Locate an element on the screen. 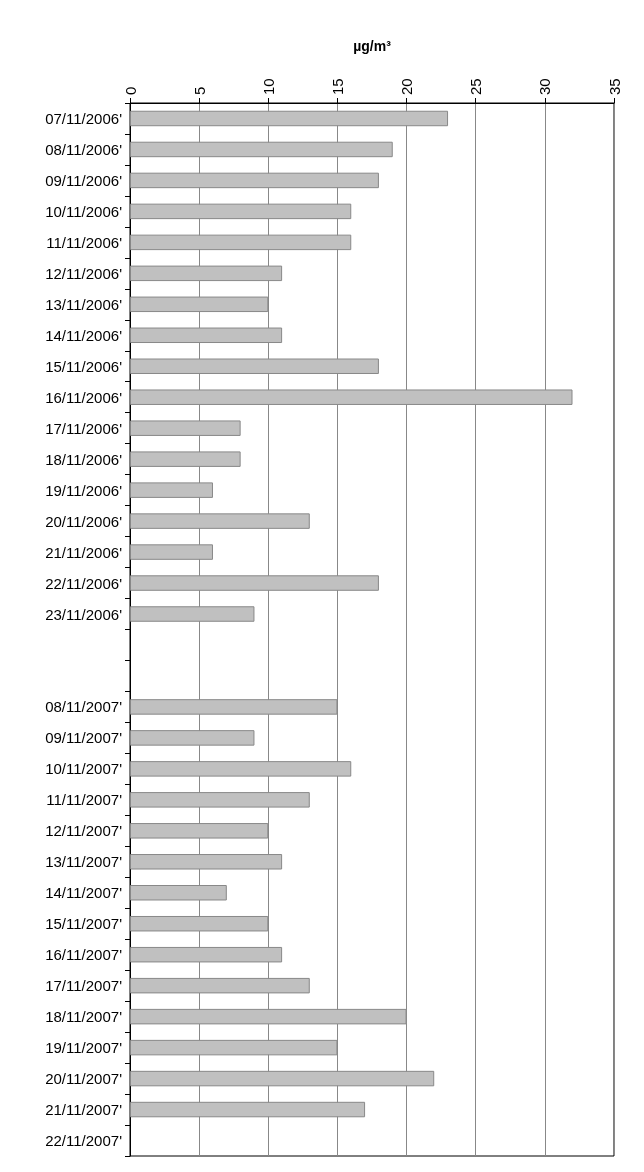 Image resolution: width=644 pixels, height=1172 pixels. x-tick-label: 30 is located at coordinates (545, 86).